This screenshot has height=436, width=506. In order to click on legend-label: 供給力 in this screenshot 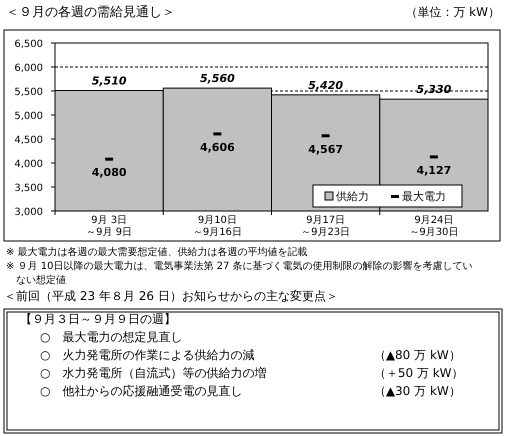, I will do `click(352, 196)`.